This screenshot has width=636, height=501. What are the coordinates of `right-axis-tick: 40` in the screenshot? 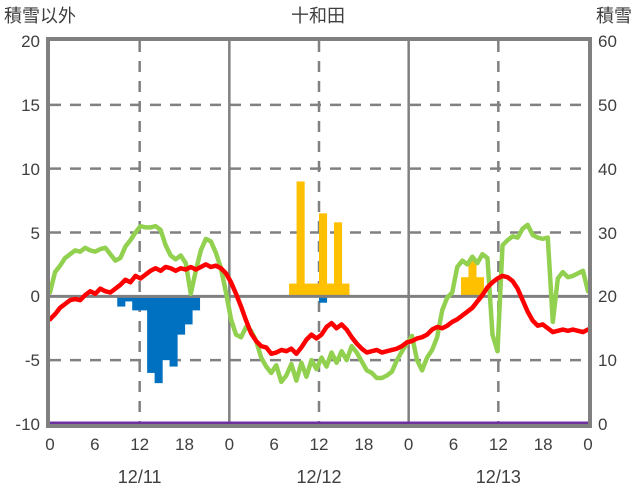 It's located at (607, 169).